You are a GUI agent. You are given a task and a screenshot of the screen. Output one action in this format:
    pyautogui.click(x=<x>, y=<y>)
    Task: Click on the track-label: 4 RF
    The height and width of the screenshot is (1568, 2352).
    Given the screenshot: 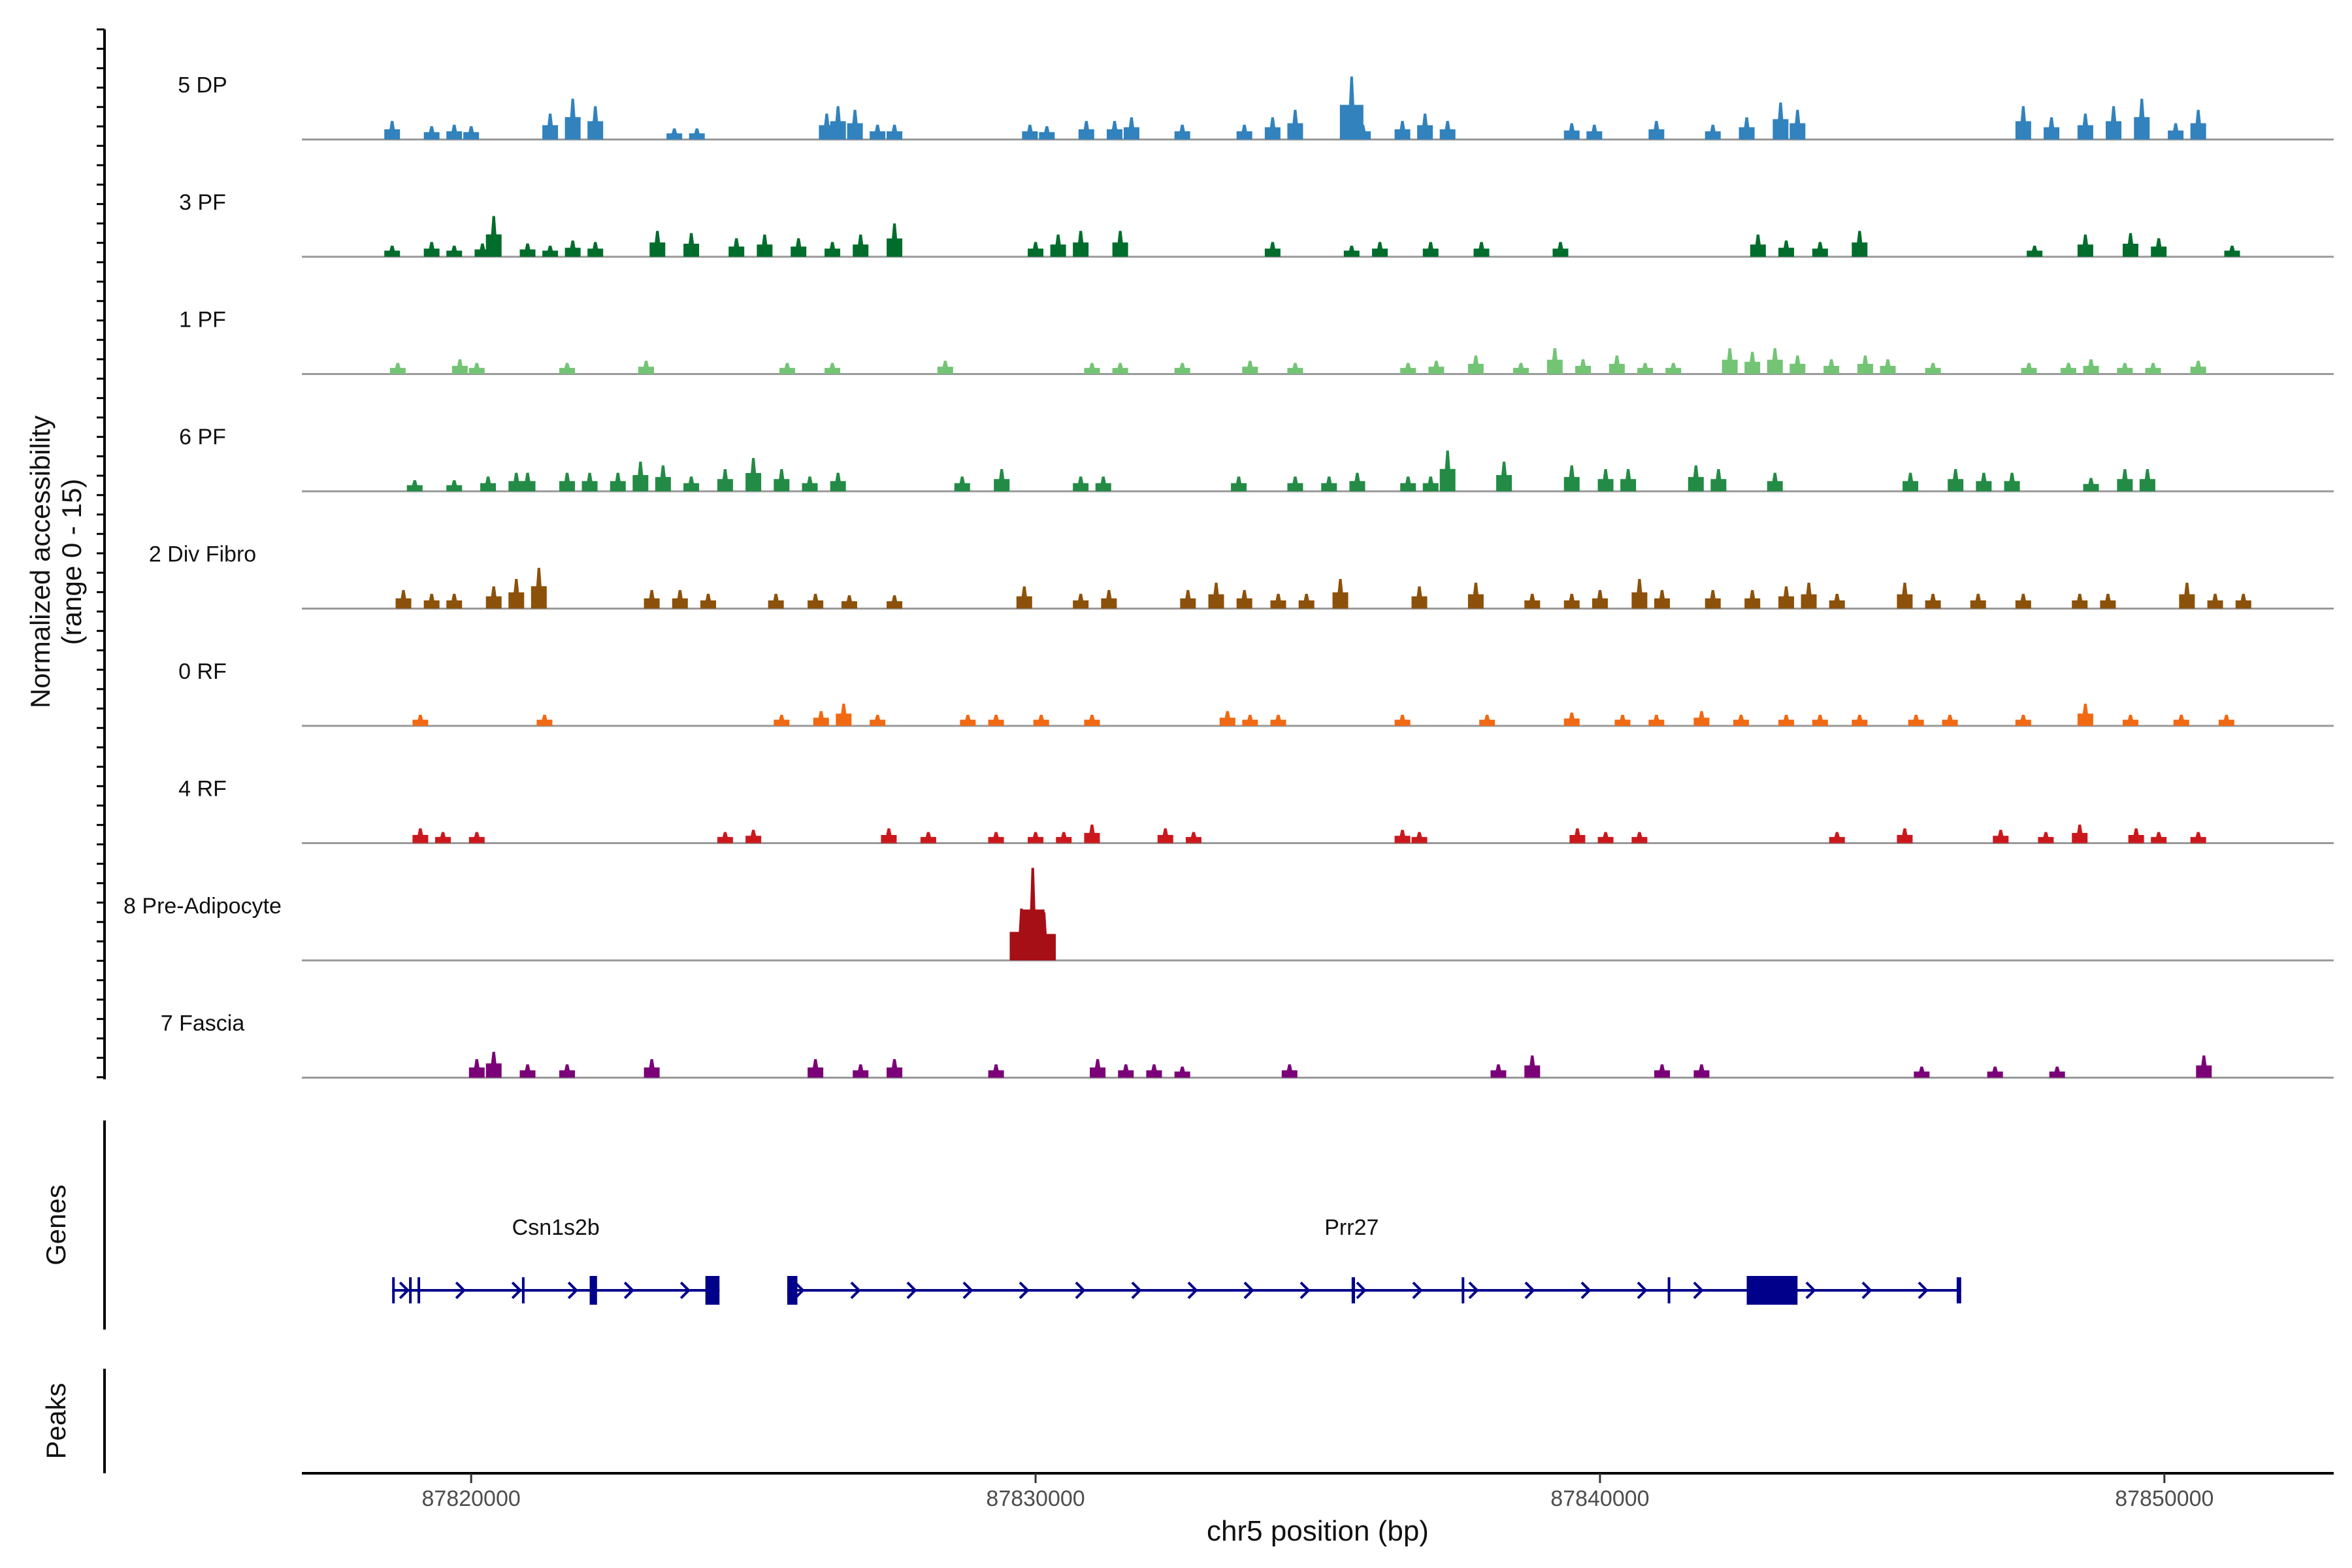 What is the action you would take?
    pyautogui.click(x=202, y=789)
    